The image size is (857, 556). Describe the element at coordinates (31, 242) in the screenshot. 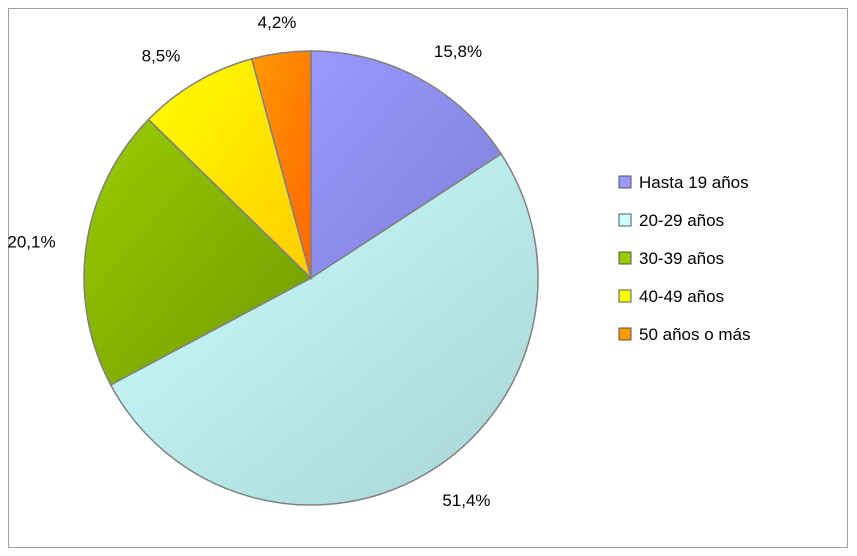

I see `data-label-3: 20,1%` at that location.